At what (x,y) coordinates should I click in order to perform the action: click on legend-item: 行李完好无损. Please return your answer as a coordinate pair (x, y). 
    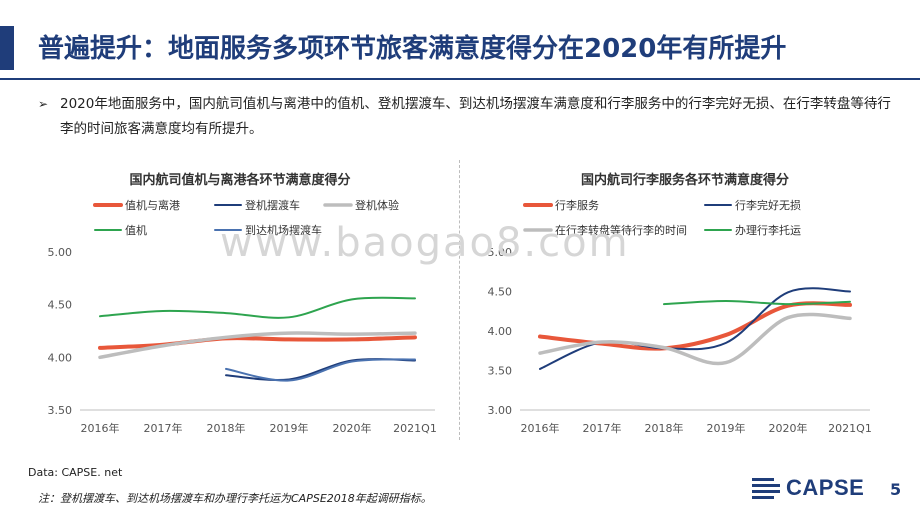
    Looking at the image, I should click on (752, 205).